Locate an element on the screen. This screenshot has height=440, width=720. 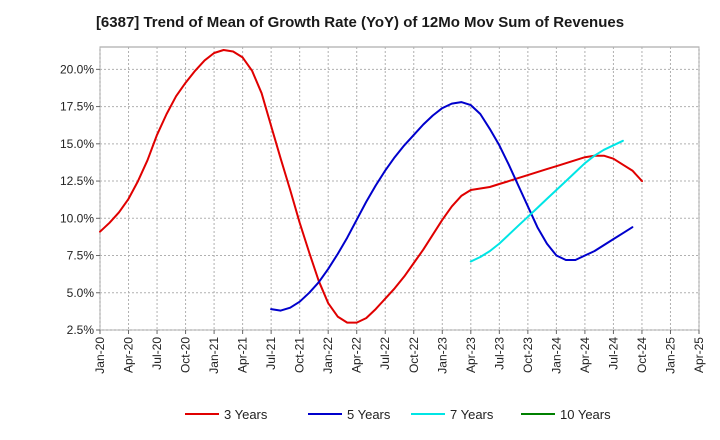
y-axis: 2.5% 5.0% 7.5% 10.0% 12.5% 15.0% 17.5% 20.0% is located at coordinates (80, 199).